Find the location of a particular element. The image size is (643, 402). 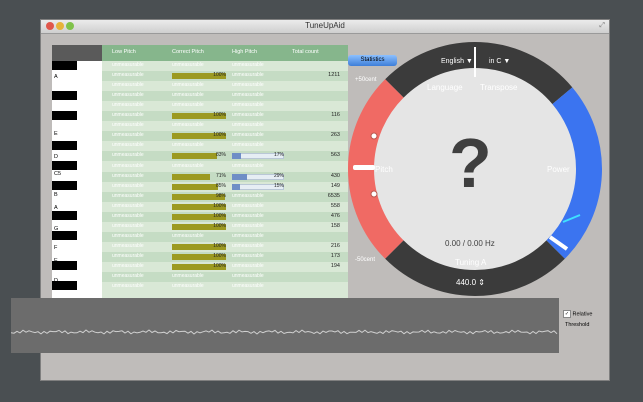

table-row: unmeasurable 98% unmeasurable 6535 is located at coordinates (200, 196).